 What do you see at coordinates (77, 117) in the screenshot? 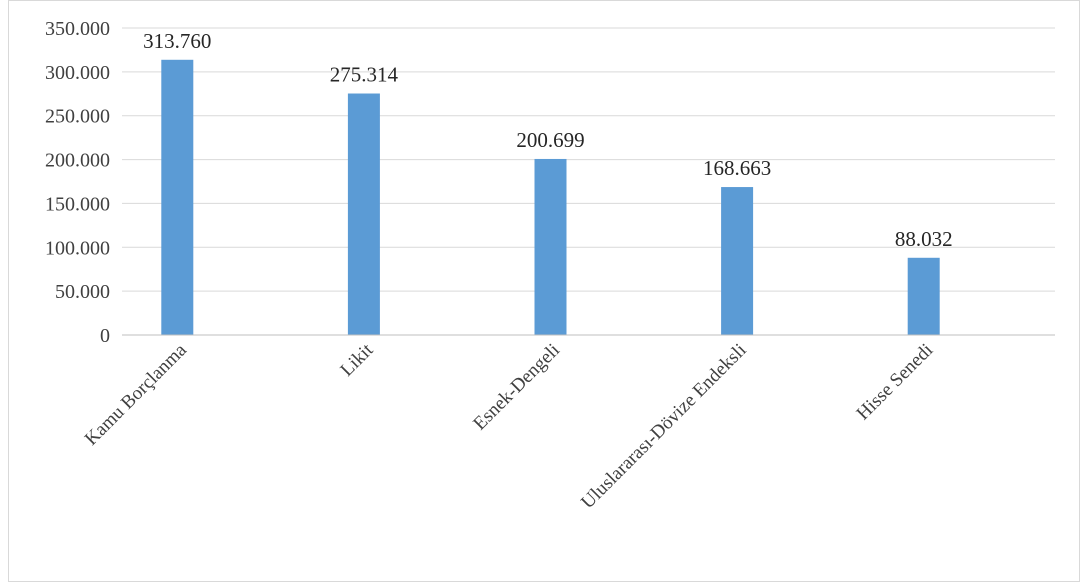
I see `y-tick-label: 250.000` at bounding box center [77, 117].